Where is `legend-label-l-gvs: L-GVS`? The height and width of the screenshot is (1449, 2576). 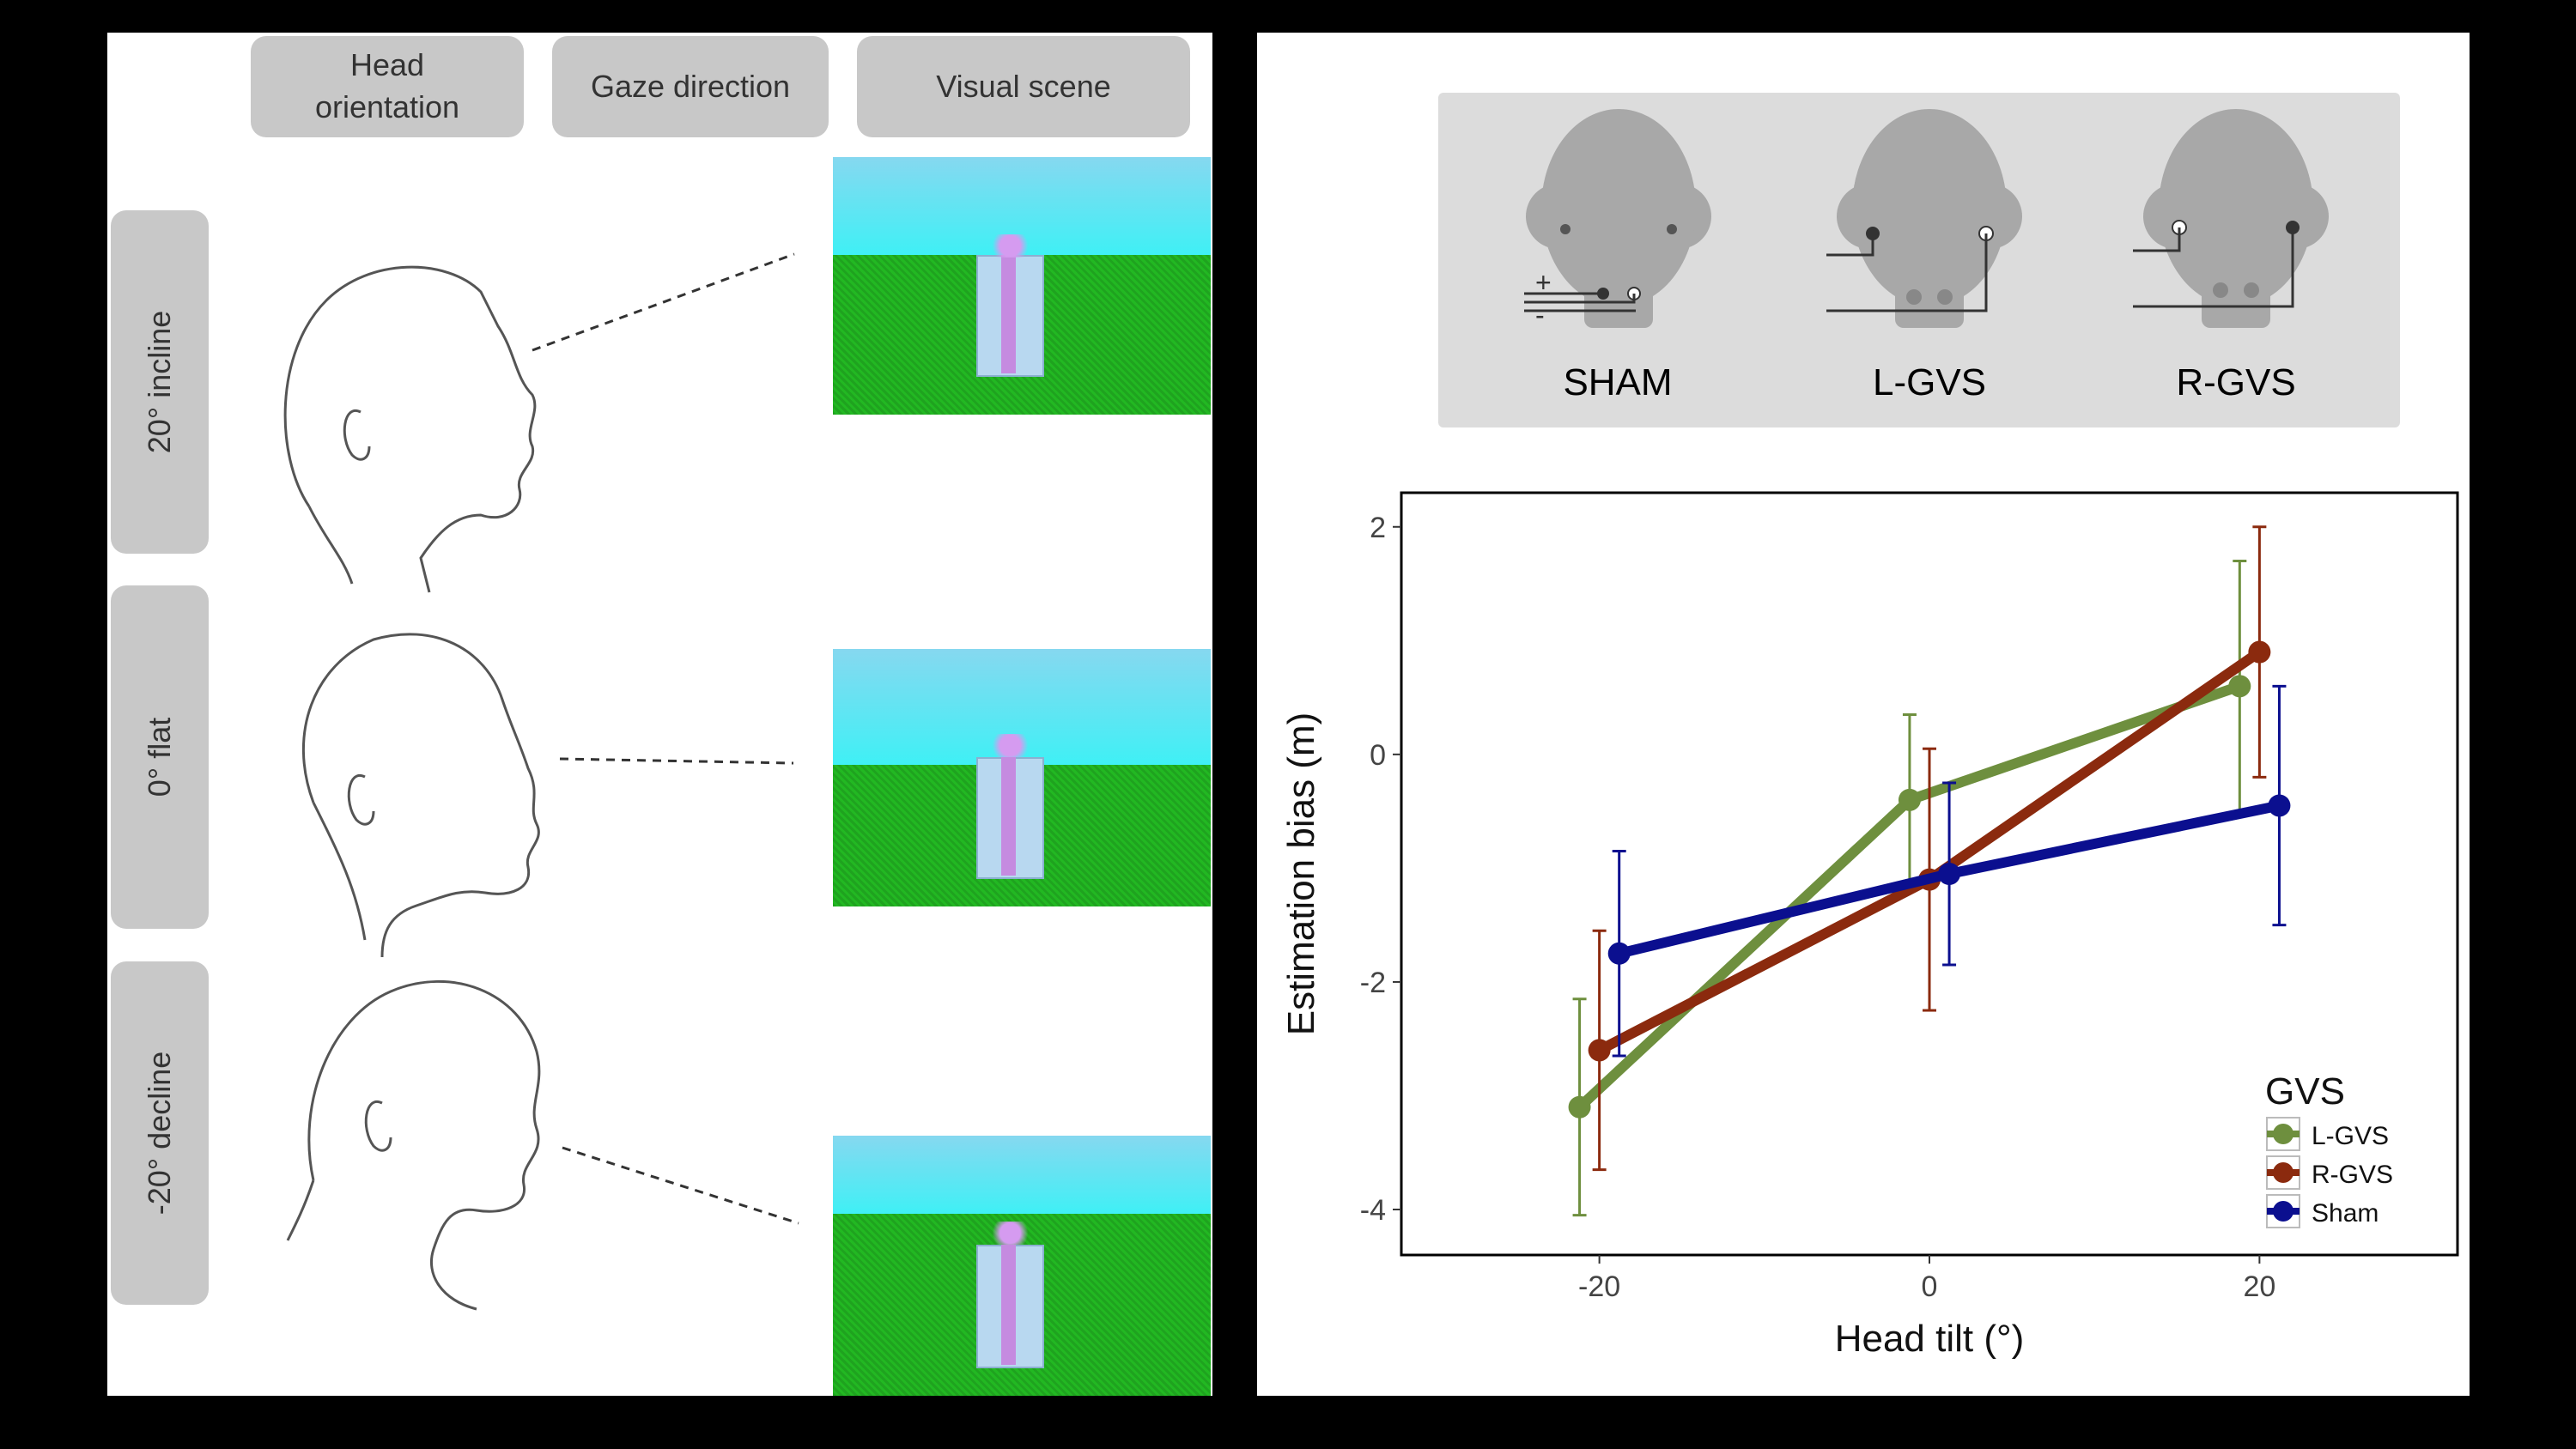 legend-label-l-gvs: L-GVS is located at coordinates (2350, 1136).